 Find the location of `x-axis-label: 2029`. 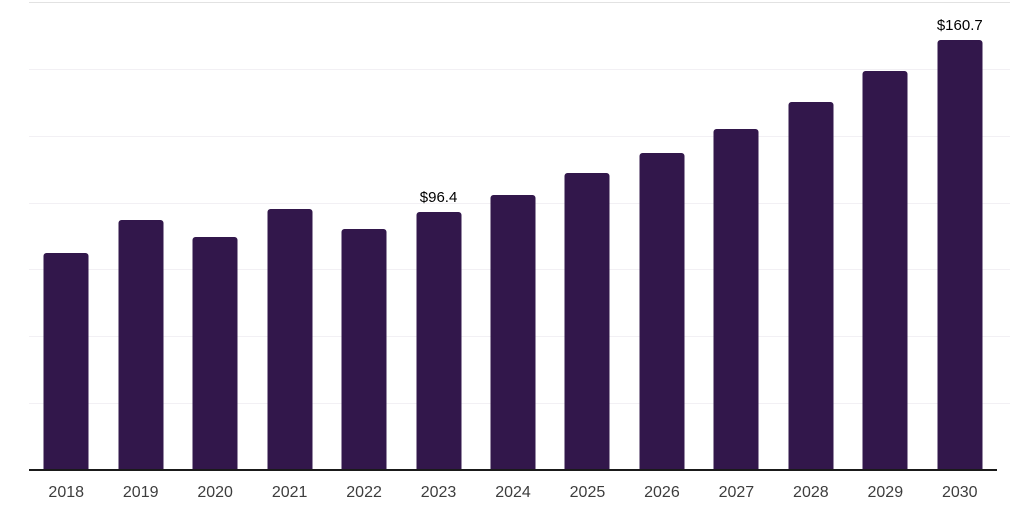

x-axis-label: 2029 is located at coordinates (885, 492).